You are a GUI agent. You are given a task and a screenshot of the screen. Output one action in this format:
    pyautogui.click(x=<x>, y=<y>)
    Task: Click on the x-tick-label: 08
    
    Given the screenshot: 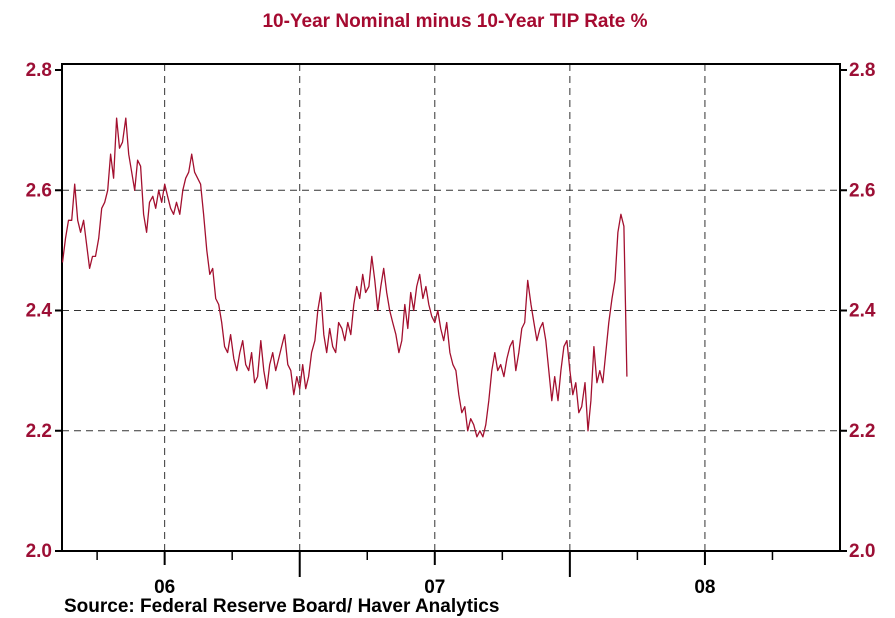 What is the action you would take?
    pyautogui.click(x=704, y=587)
    